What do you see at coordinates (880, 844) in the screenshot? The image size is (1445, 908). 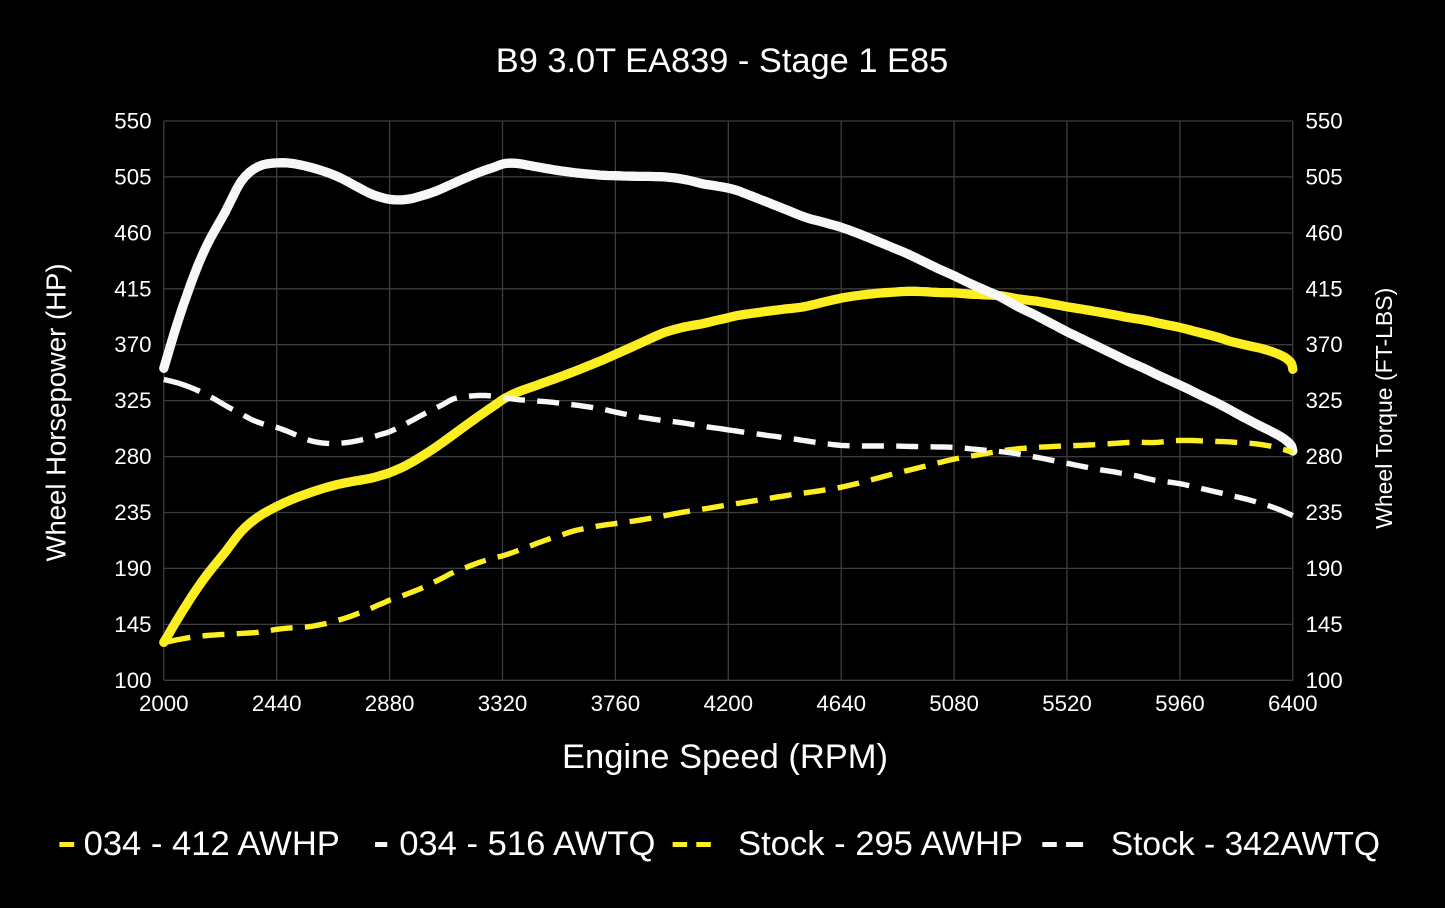 I see `svg-text: Stock - 295 AWHP` at bounding box center [880, 844].